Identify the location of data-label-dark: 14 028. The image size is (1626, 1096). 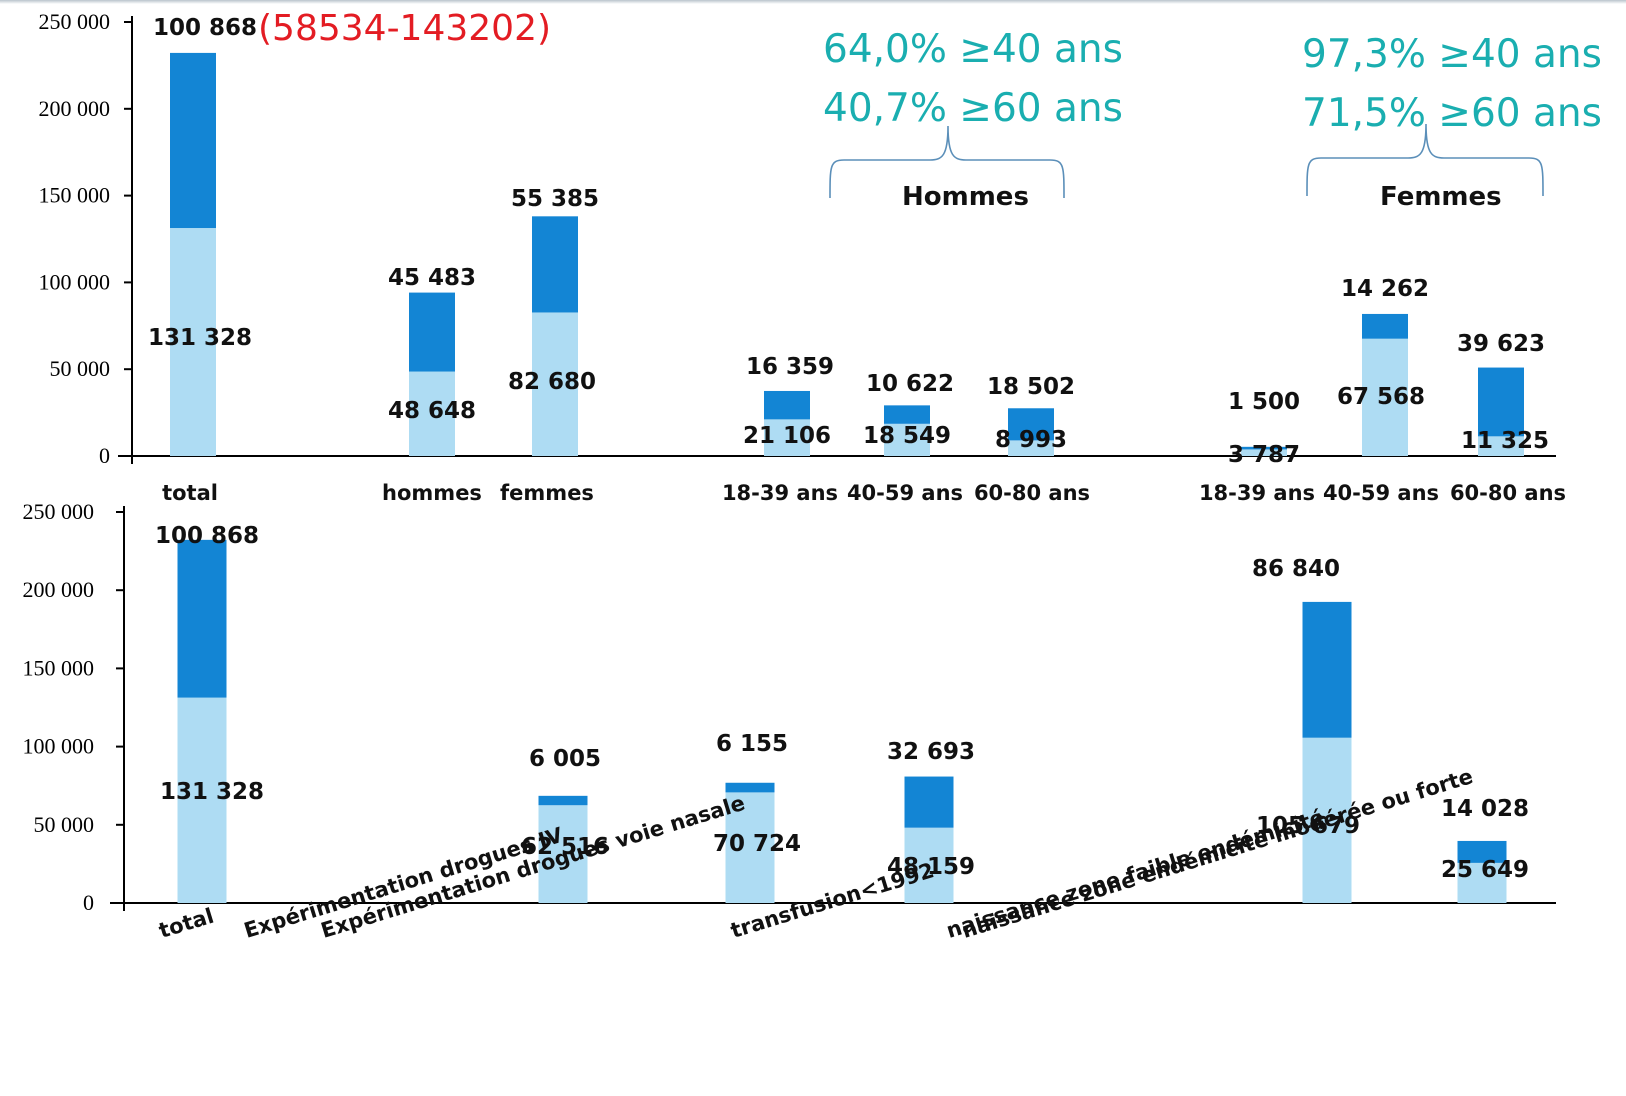
(1485, 809).